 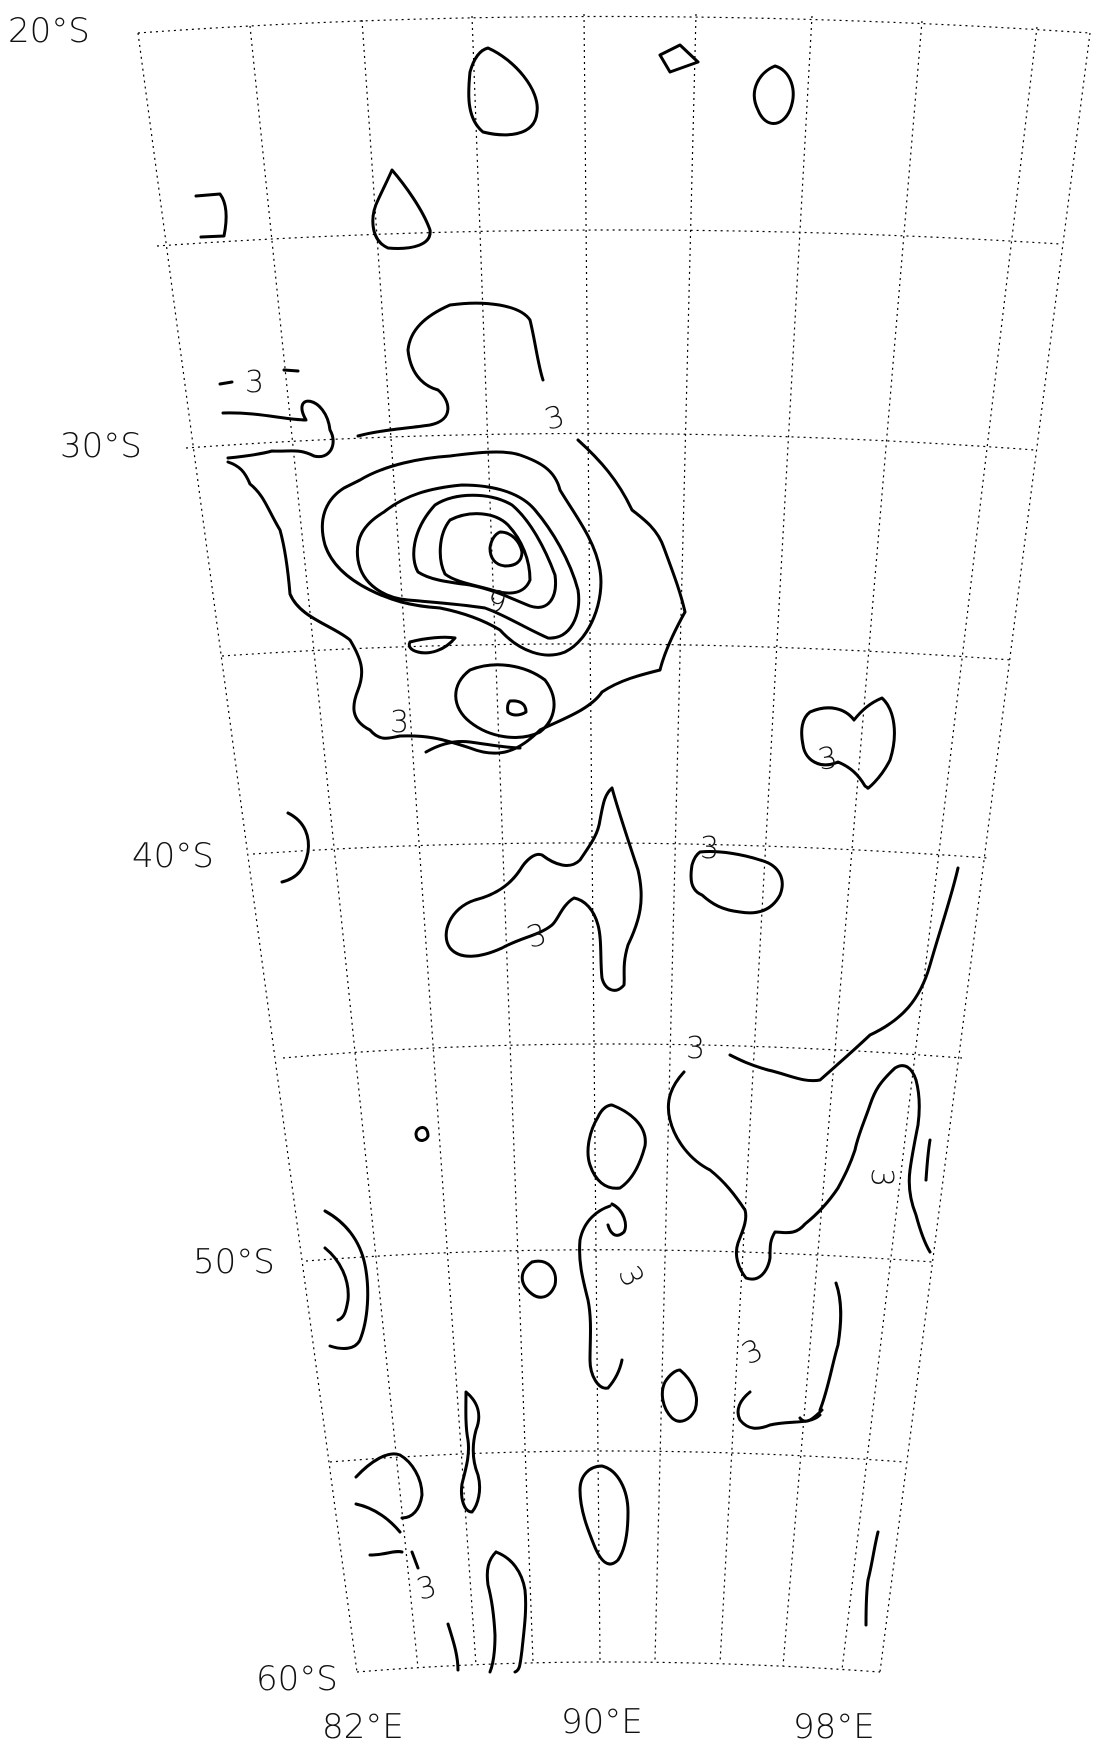 I want to click on longitude-line-86e, so click(x=502, y=839).